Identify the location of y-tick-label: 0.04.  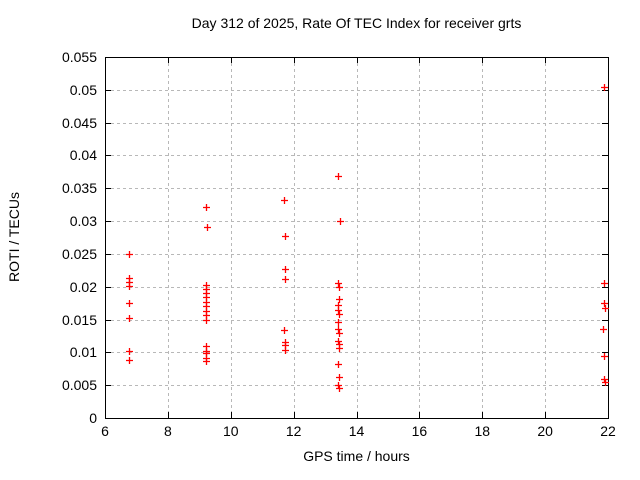
(83, 155).